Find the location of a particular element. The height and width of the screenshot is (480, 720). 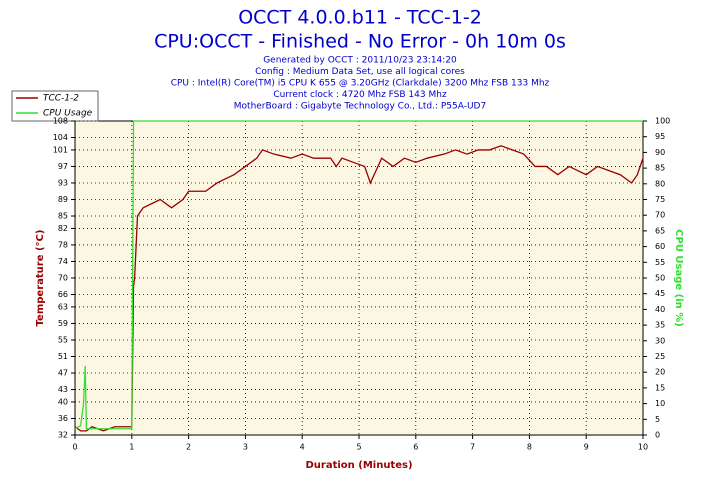

chart-title: OCCT 4.0.0.b11 - TCC-1-2 is located at coordinates (360, 18).